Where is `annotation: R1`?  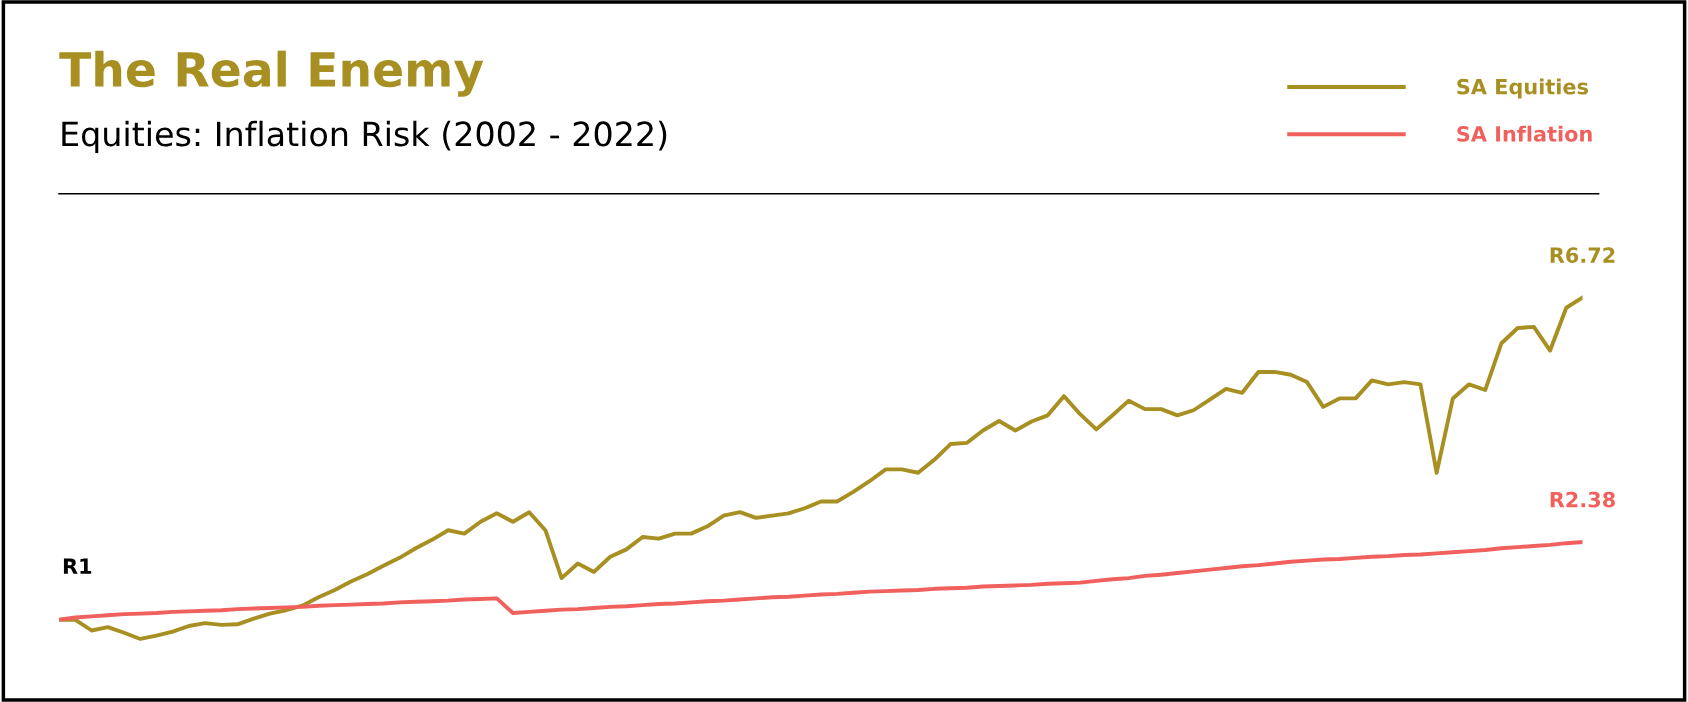 annotation: R1 is located at coordinates (77, 566).